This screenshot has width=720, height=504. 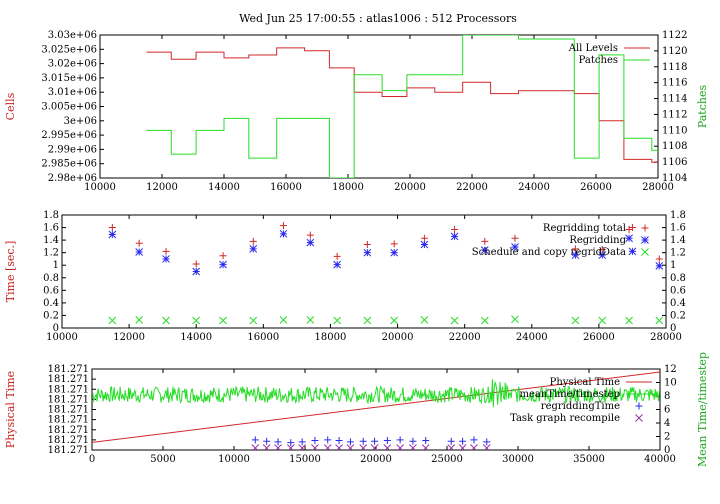 What do you see at coordinates (674, 51) in the screenshot?
I see `y2-tick-label: 1120` at bounding box center [674, 51].